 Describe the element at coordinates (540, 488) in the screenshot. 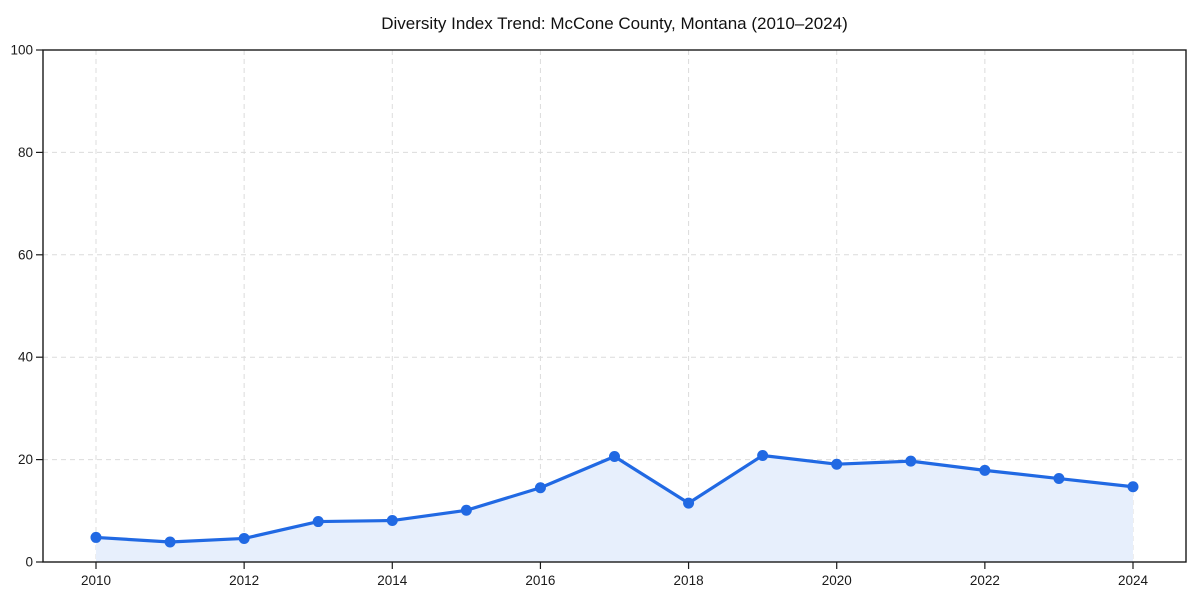

I see `data-point-2016` at that location.